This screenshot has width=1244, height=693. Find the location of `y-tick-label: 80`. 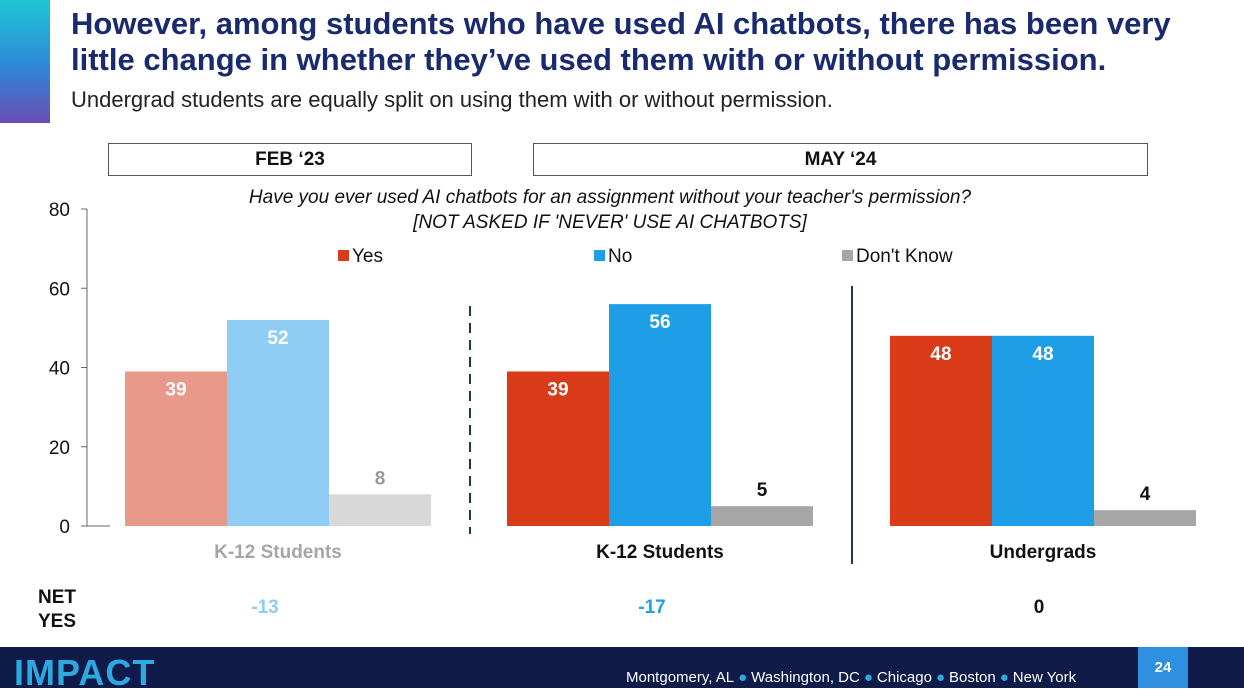

y-tick-label: 80 is located at coordinates (59, 210).